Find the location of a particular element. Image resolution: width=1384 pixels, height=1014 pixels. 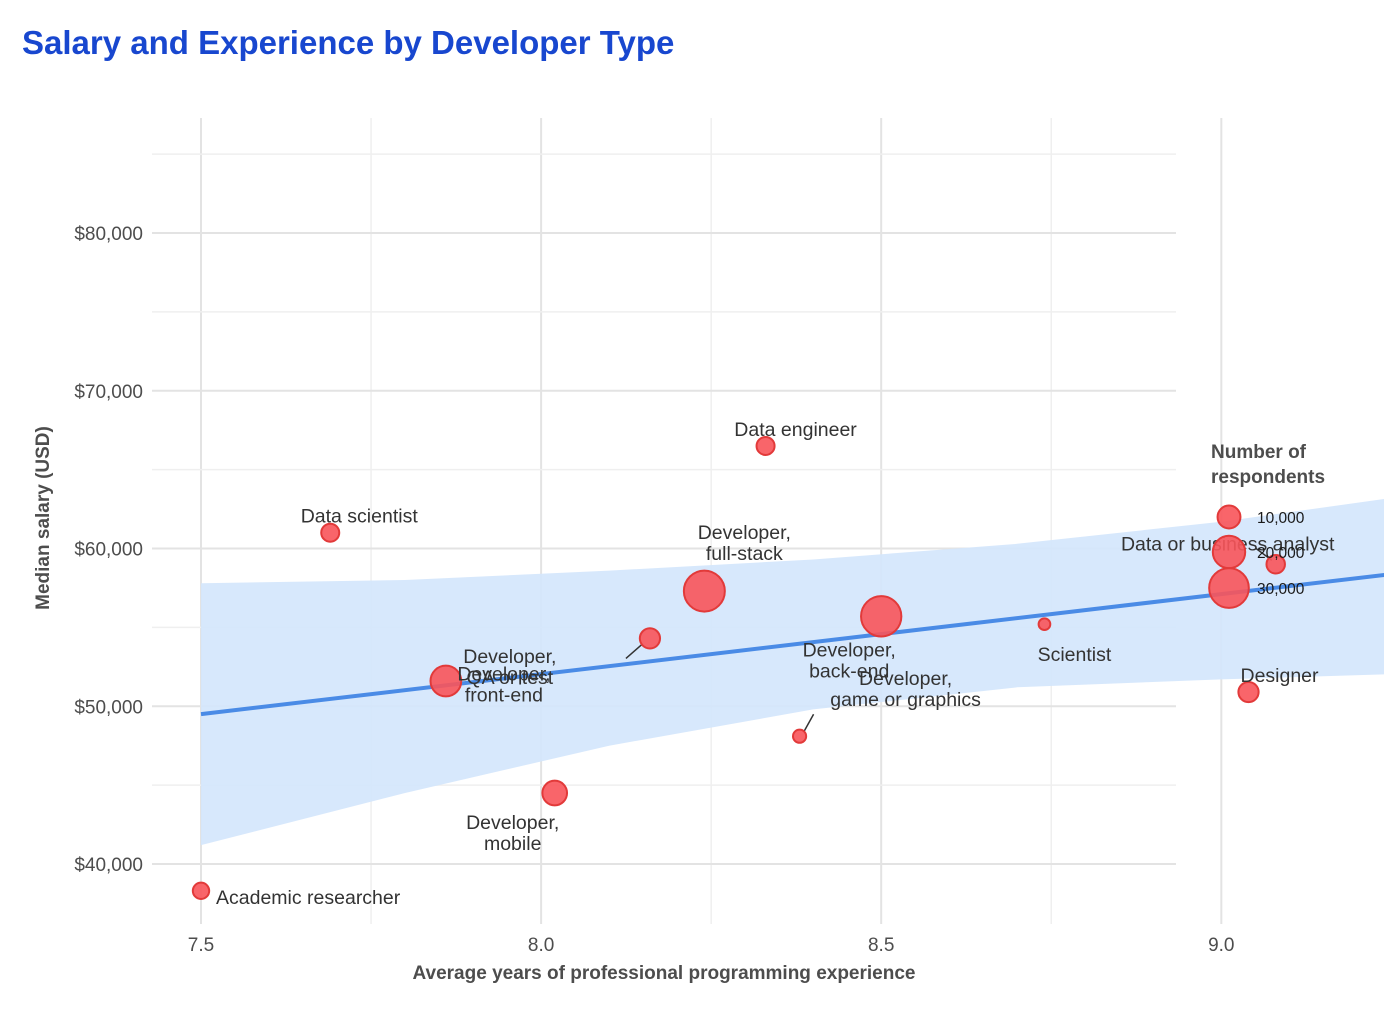

legend-entry-label: 10,000 is located at coordinates (1281, 518).